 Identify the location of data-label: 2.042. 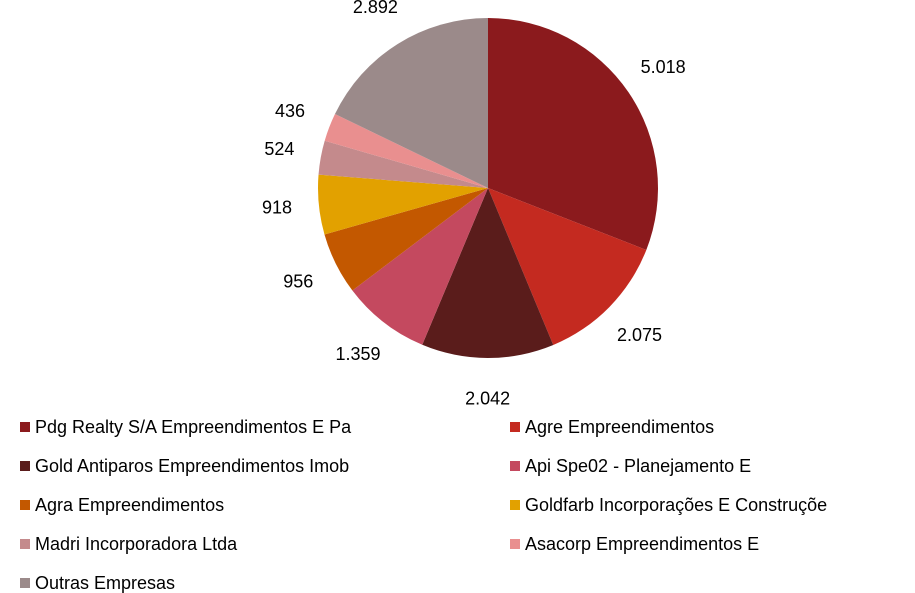
(487, 399).